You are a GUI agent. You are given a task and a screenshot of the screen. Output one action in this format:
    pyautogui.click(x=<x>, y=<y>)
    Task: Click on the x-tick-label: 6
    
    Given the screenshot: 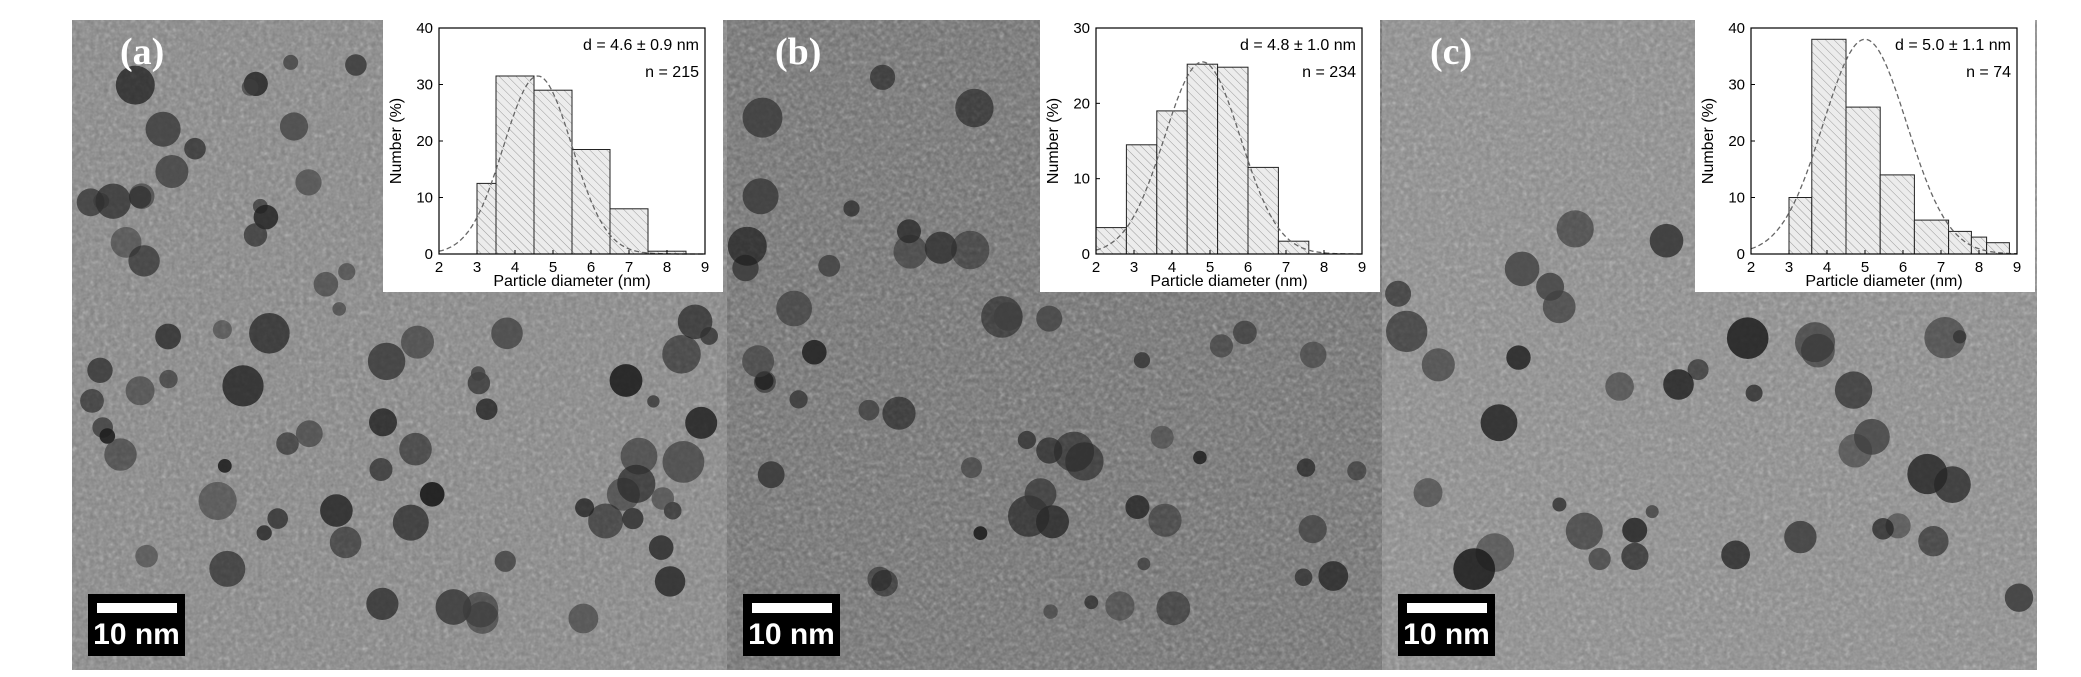 What is the action you would take?
    pyautogui.click(x=591, y=267)
    